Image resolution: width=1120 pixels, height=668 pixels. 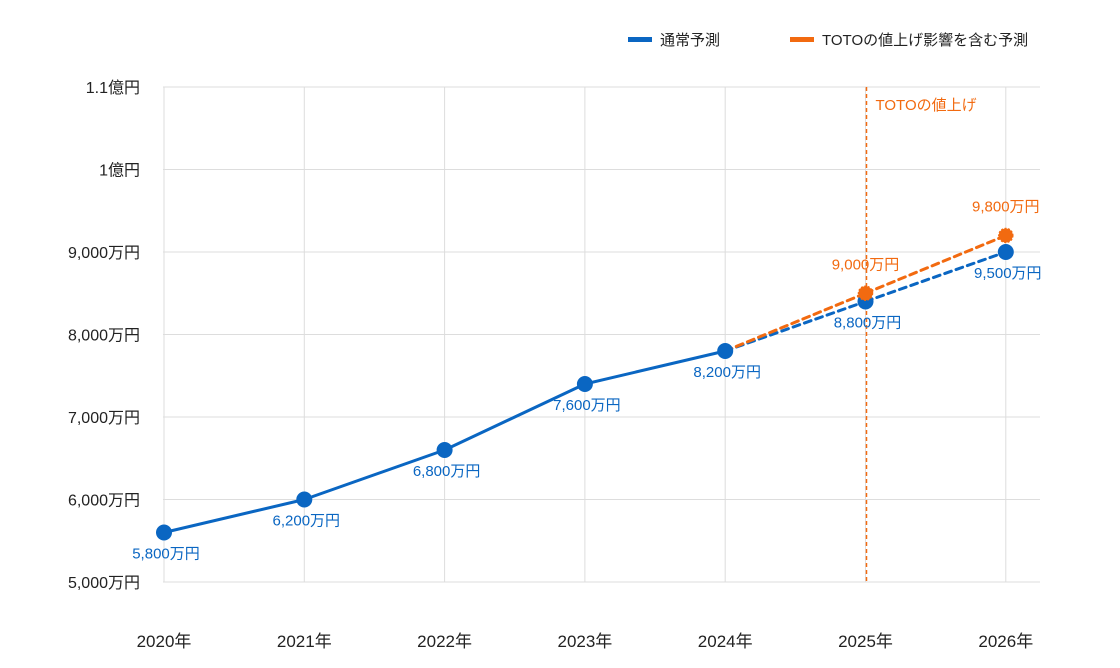 I want to click on y-tick-label: 1億円, so click(x=119, y=171).